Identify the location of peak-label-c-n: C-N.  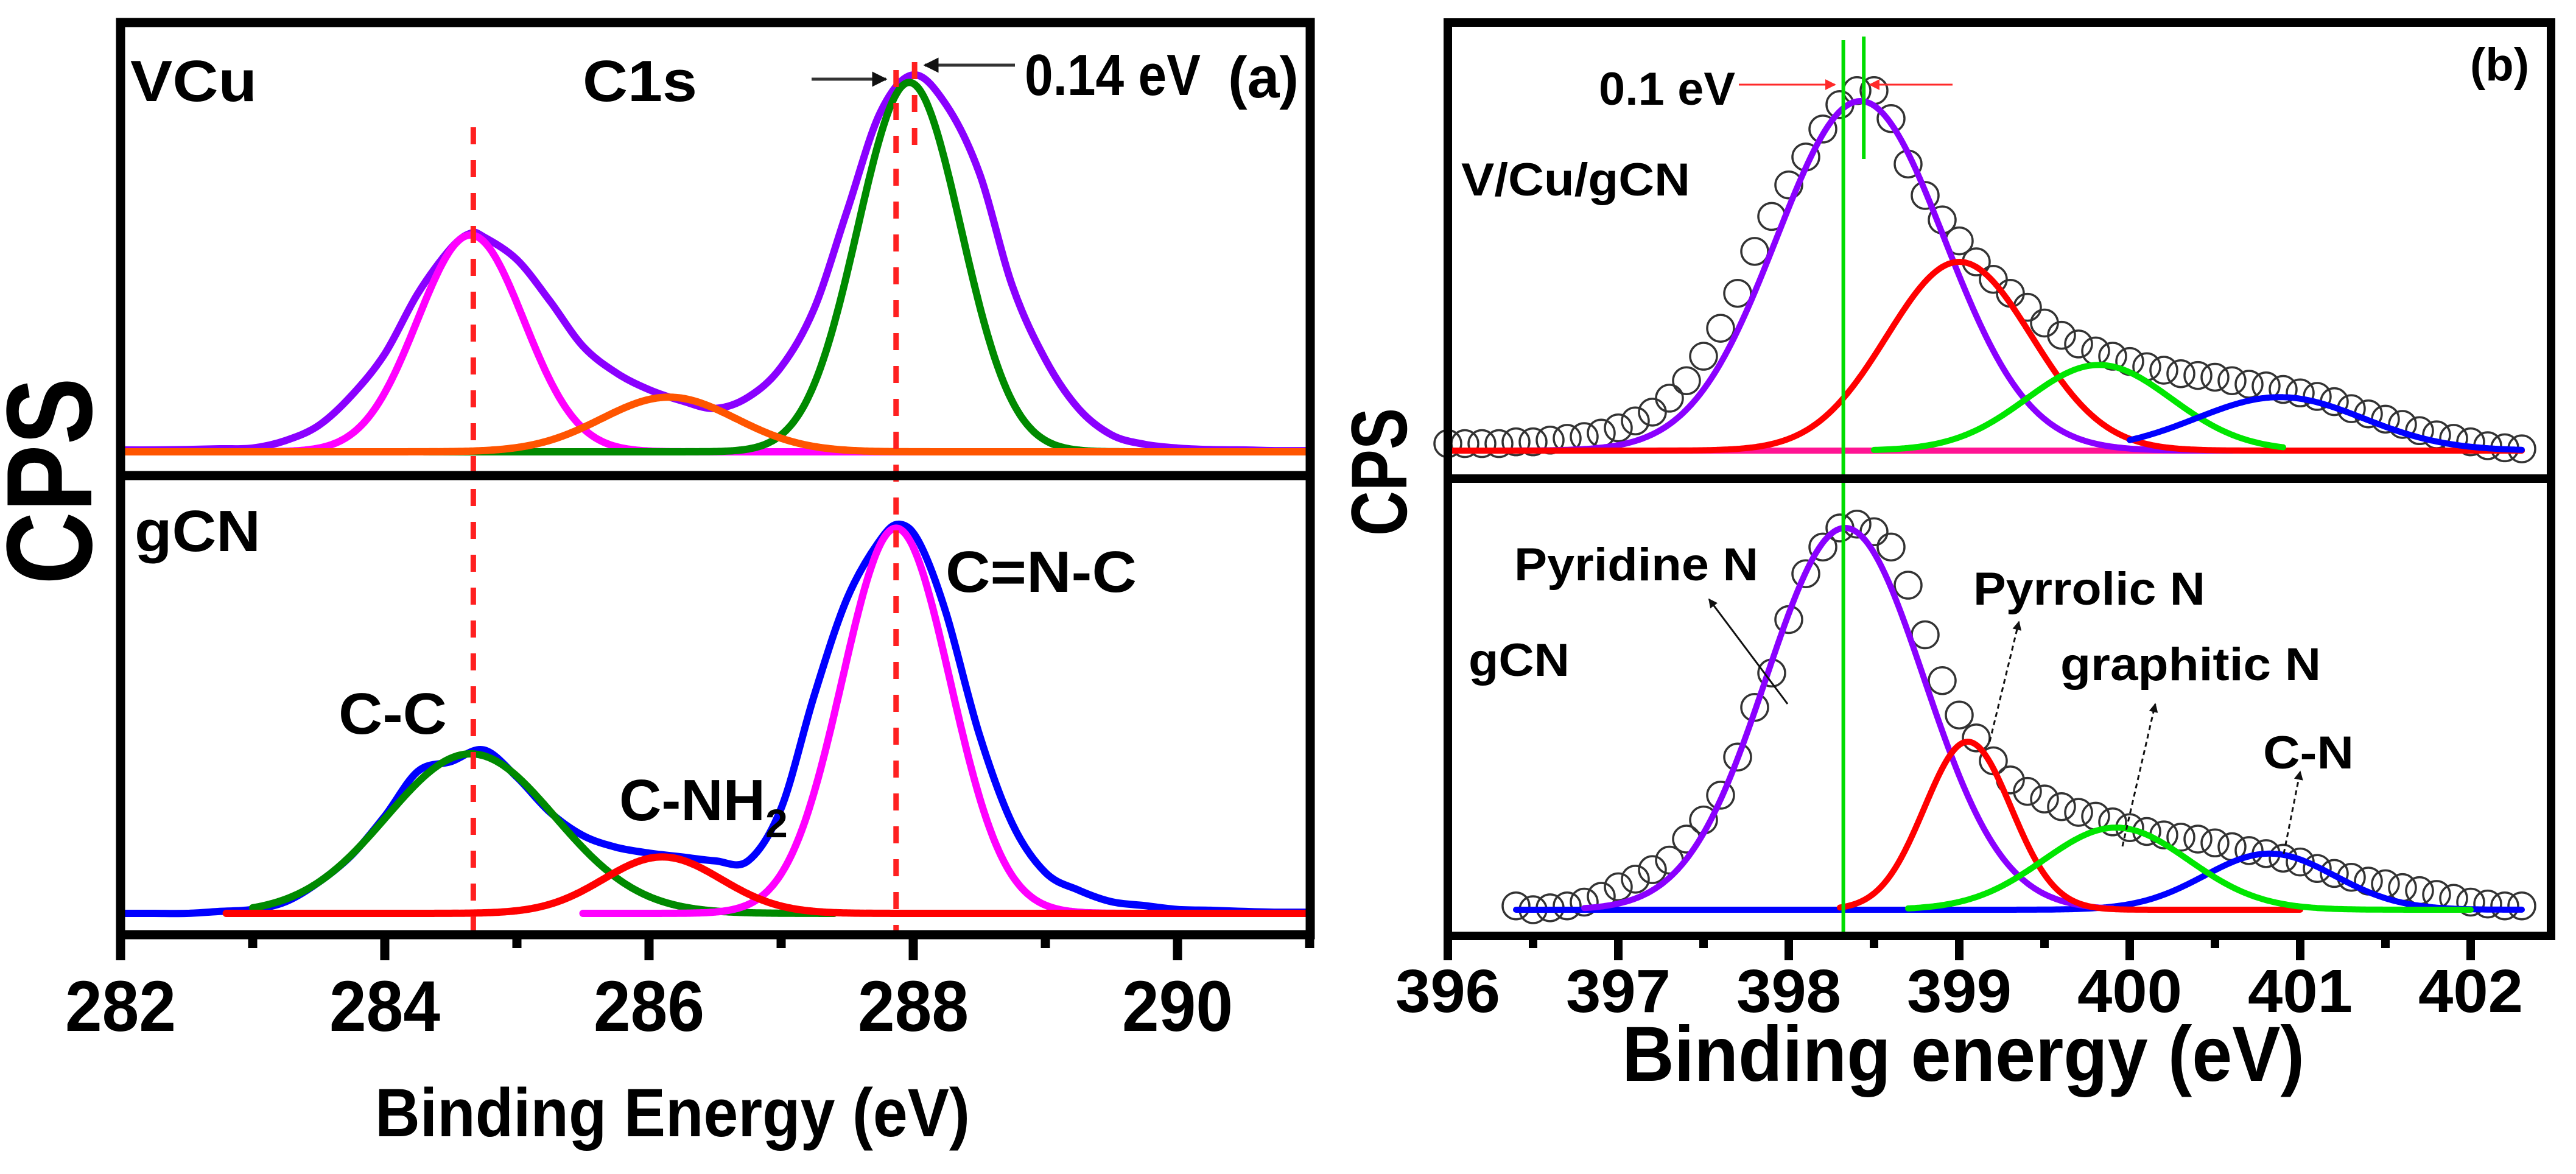
(2308, 753).